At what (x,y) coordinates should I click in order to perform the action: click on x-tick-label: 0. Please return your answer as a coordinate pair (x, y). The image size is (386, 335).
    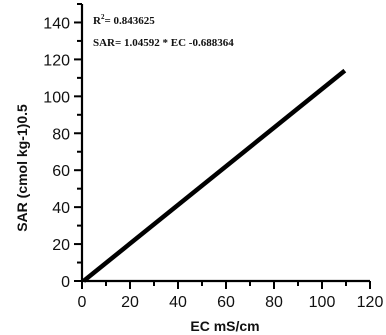
    Looking at the image, I should click on (82, 302).